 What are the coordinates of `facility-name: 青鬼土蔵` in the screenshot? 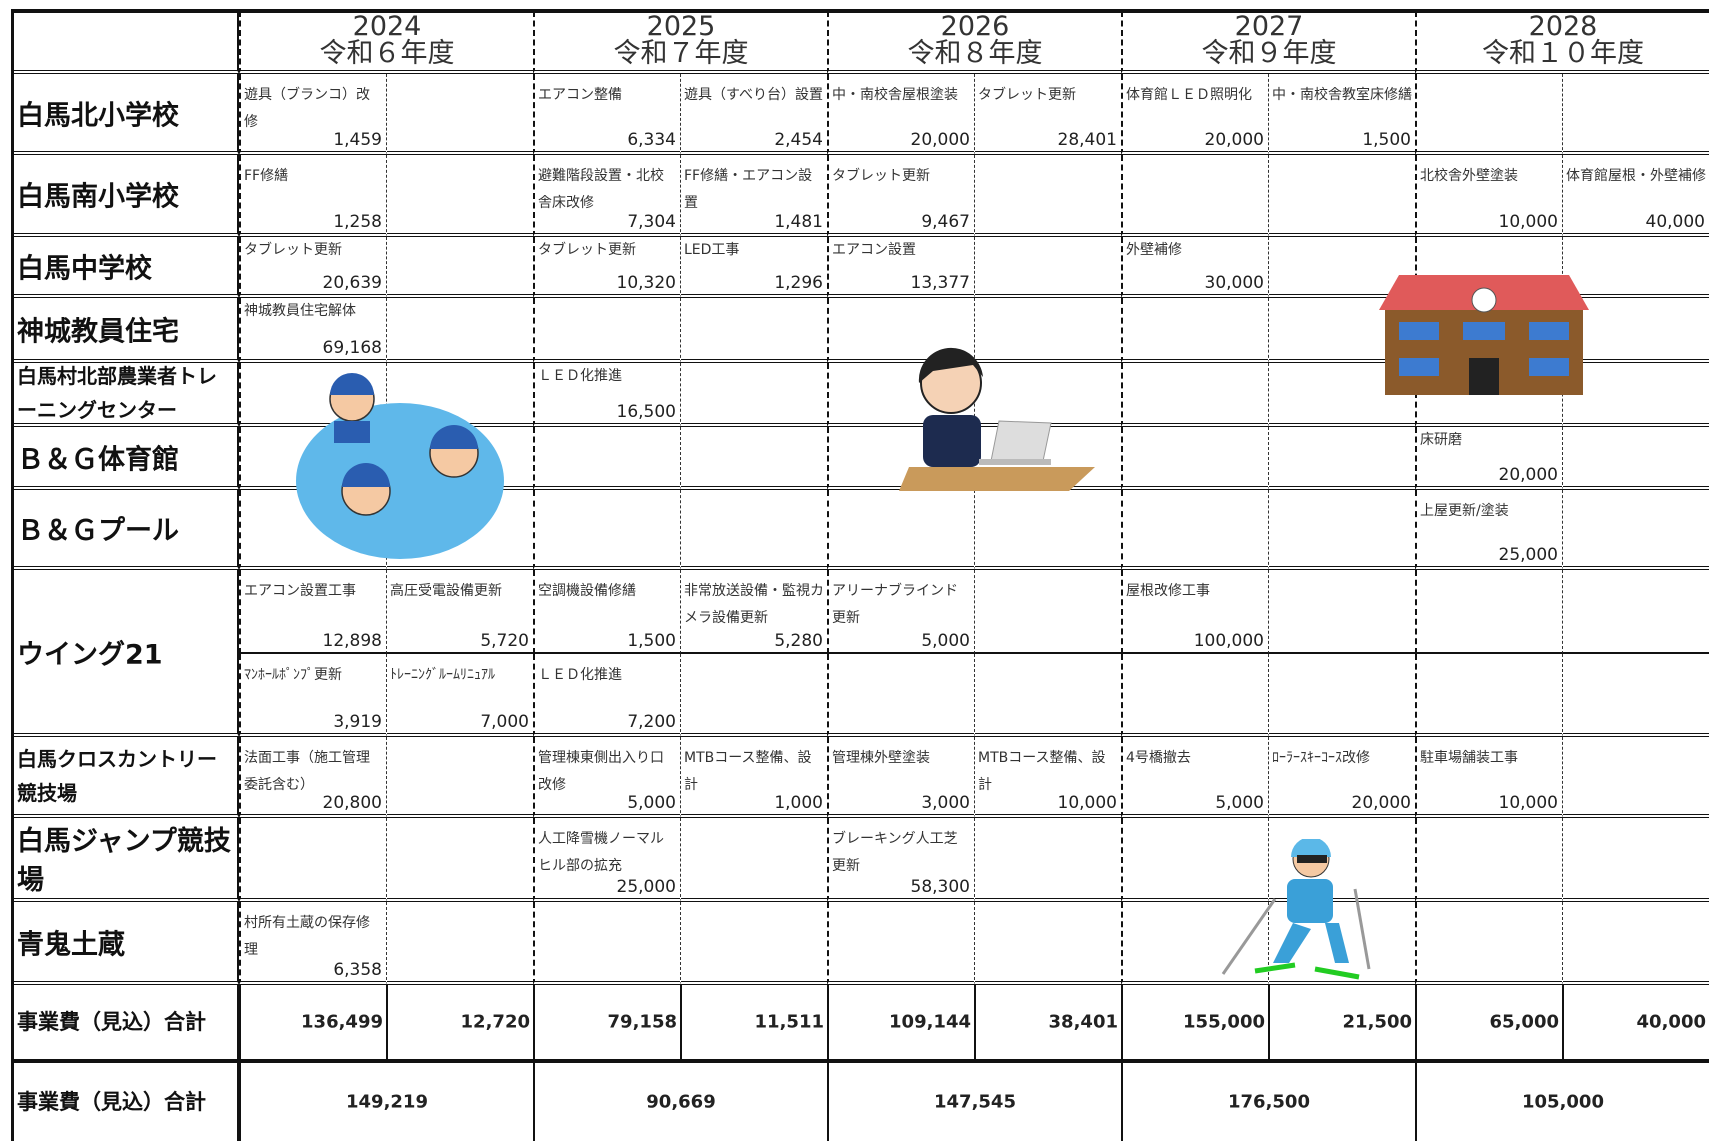 It's located at (71, 944).